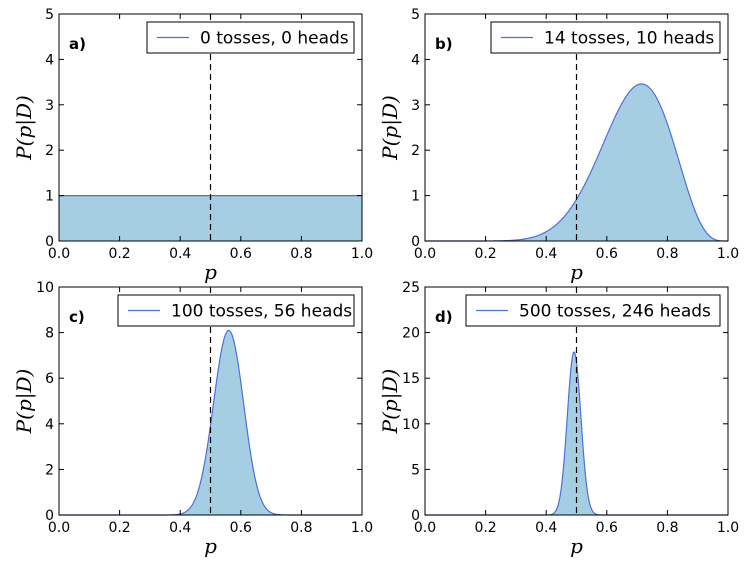 Image resolution: width=745 pixels, height=565 pixels. Describe the element at coordinates (411, 425) in the screenshot. I see `y-tick-label-d: 10` at that location.